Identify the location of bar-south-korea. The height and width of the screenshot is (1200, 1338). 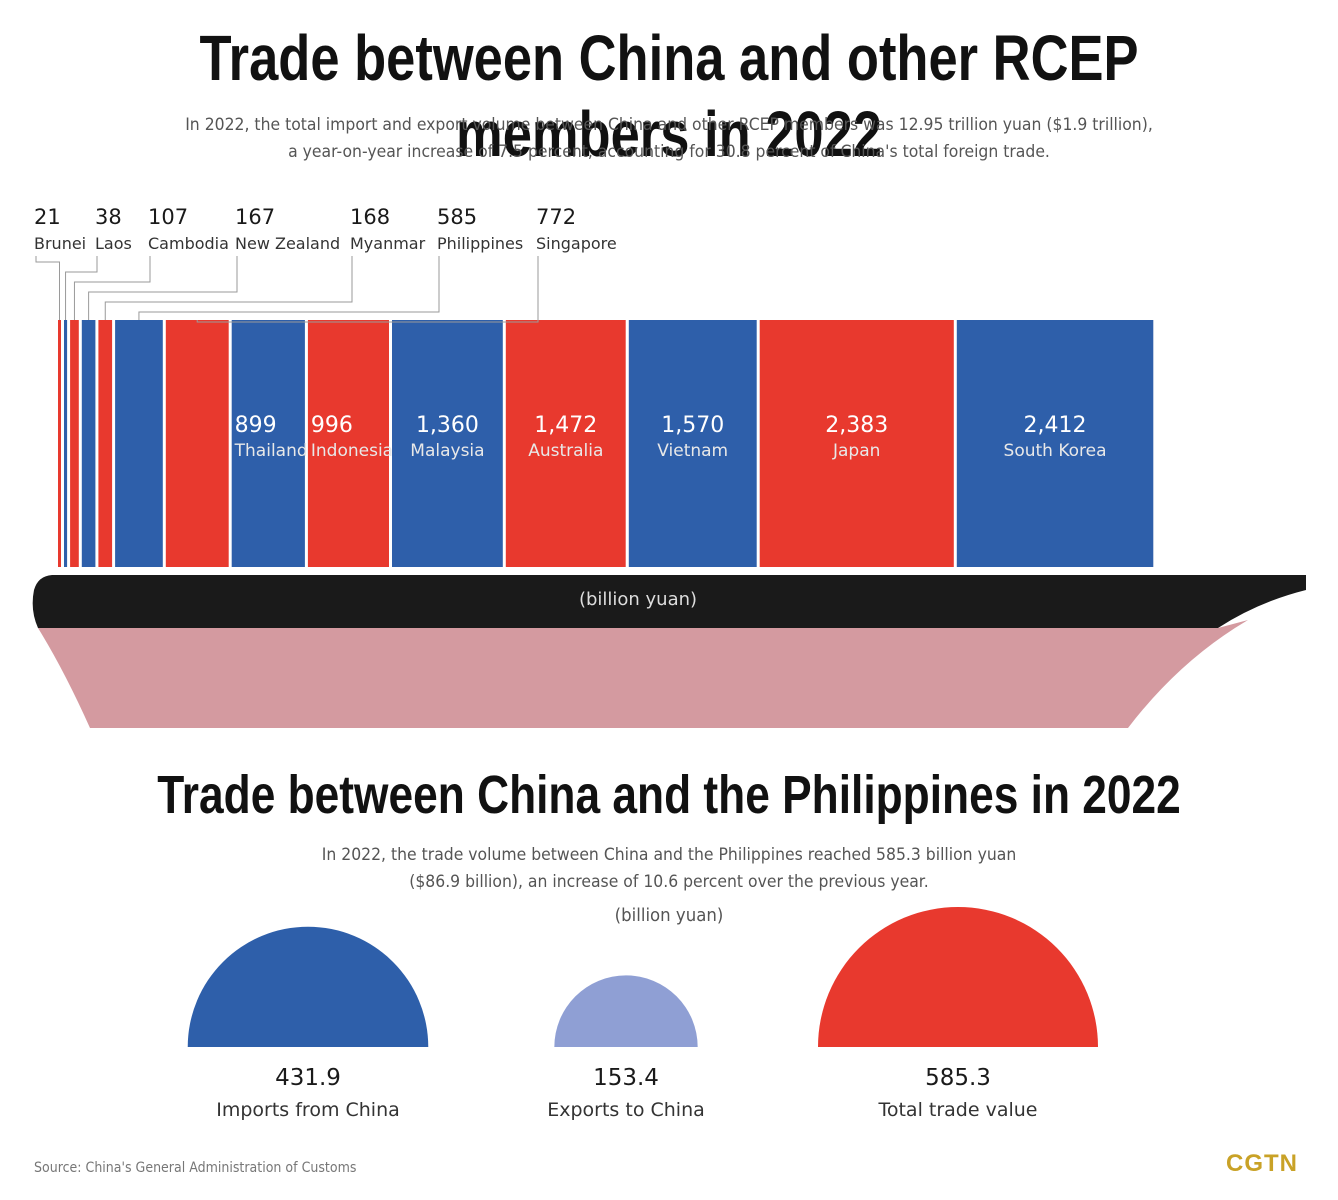
(1055, 443).